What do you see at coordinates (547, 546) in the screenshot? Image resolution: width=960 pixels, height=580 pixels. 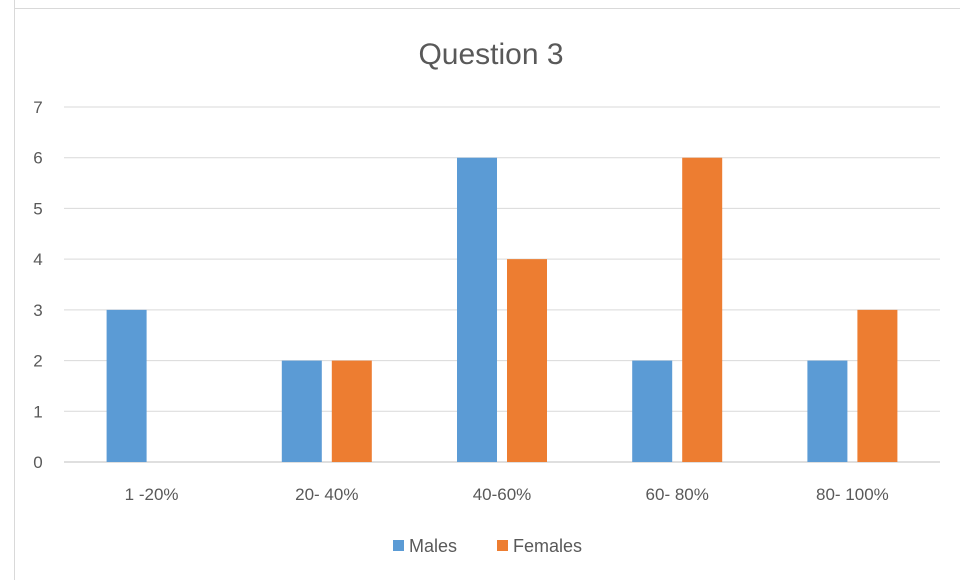 I see `legend-label-females: Females` at bounding box center [547, 546].